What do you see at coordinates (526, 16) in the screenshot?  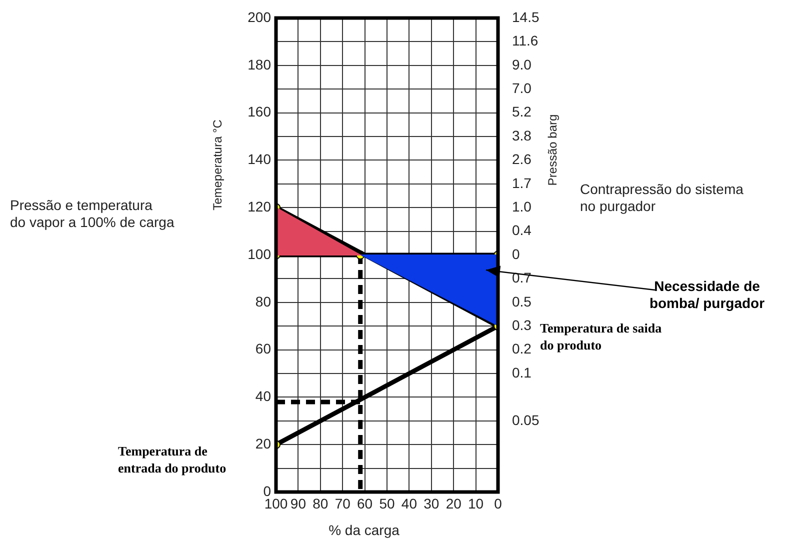 I see `text: 14.5` at bounding box center [526, 16].